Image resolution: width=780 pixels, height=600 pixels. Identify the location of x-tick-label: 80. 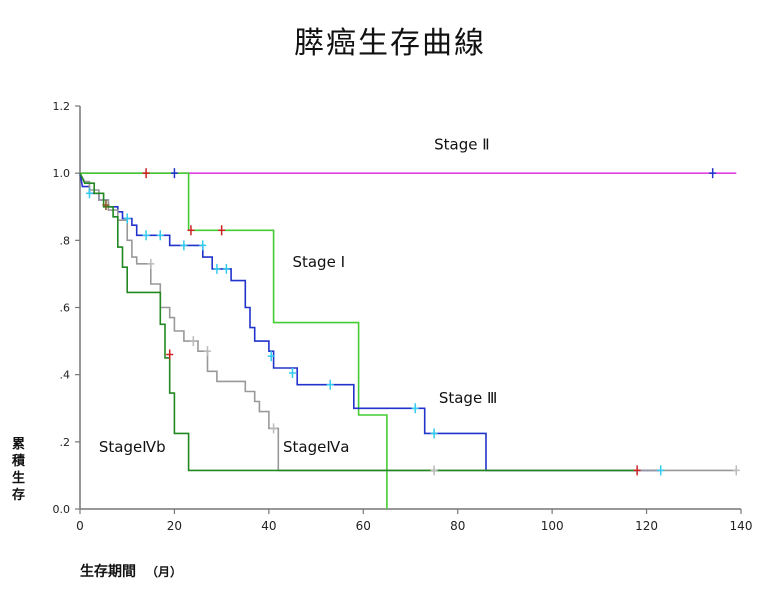
(457, 526).